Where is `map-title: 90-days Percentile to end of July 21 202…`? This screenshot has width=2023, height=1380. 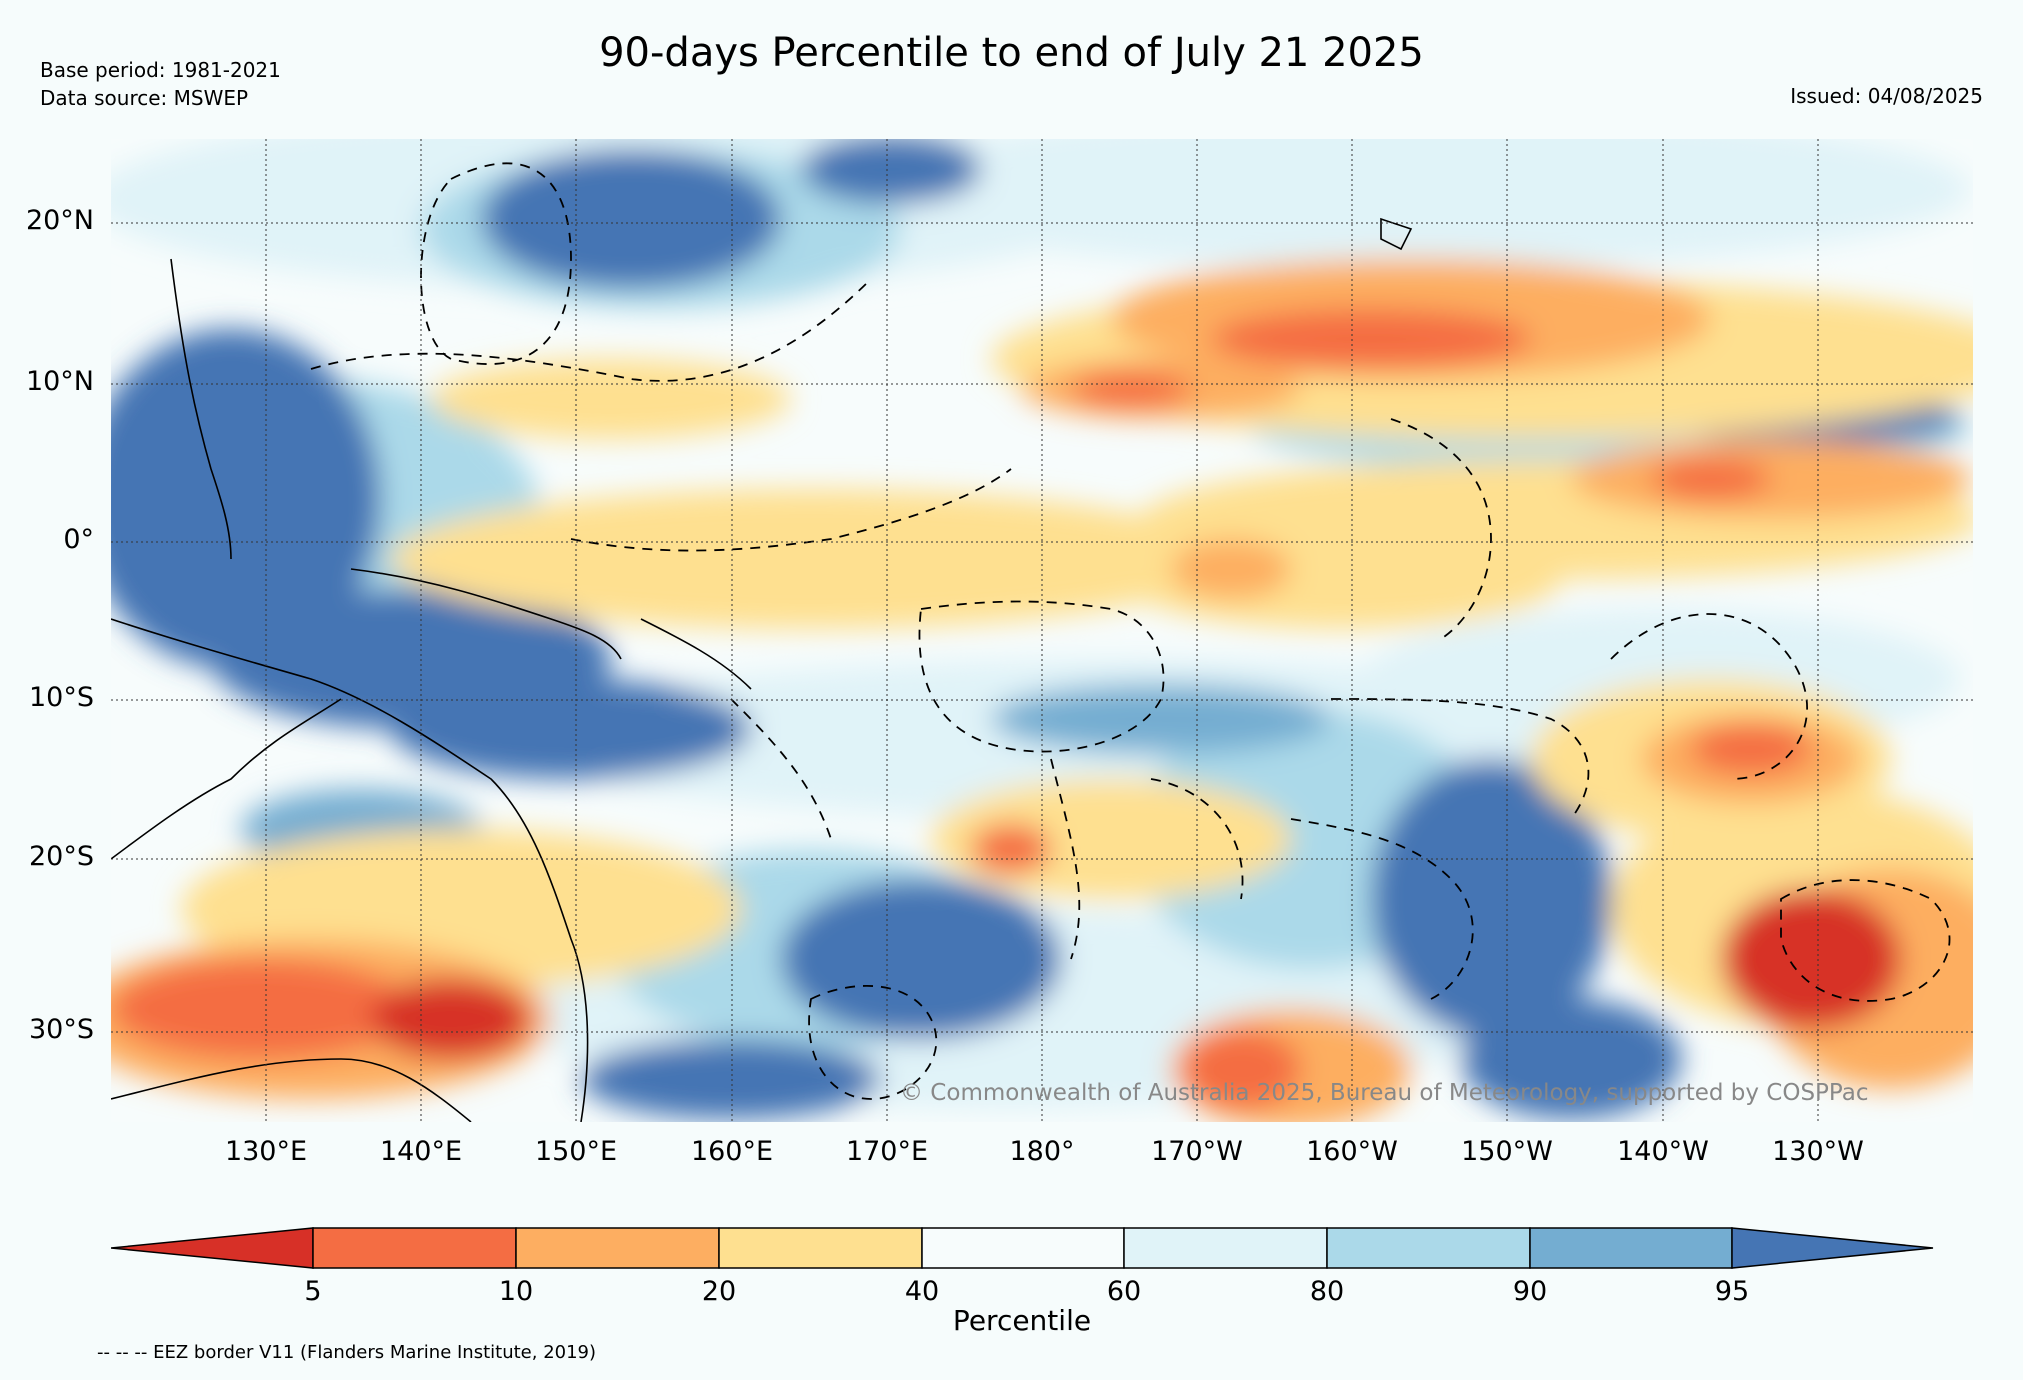 map-title: 90-days Percentile to end of July 21 202… is located at coordinates (1011, 53).